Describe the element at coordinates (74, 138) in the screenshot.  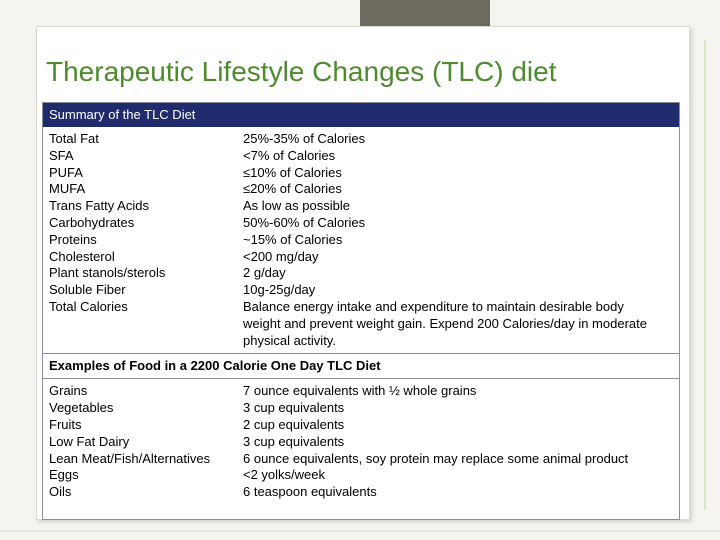
I see `cell-label: Total Fat` at that location.